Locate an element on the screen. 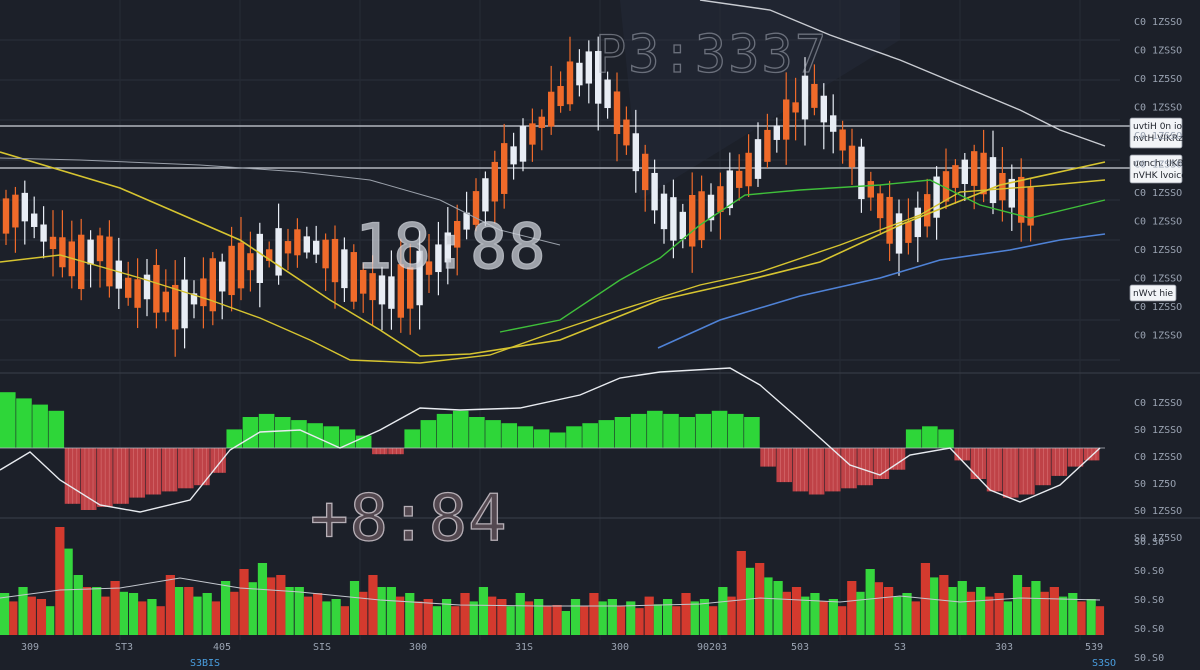 Image resolution: width=1200 pixels, height=670 pixels. date-label-left: S3BIS is located at coordinates (205, 663).